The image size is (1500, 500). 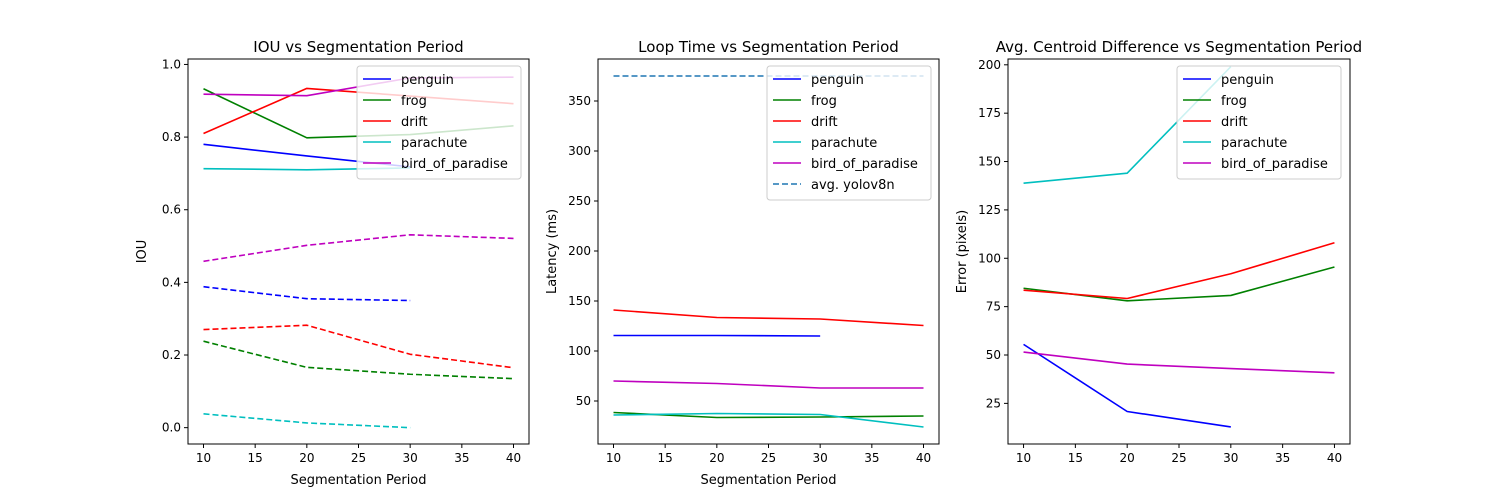 What do you see at coordinates (552, 251) in the screenshot?
I see `y-axis-label: Latency (ms)` at bounding box center [552, 251].